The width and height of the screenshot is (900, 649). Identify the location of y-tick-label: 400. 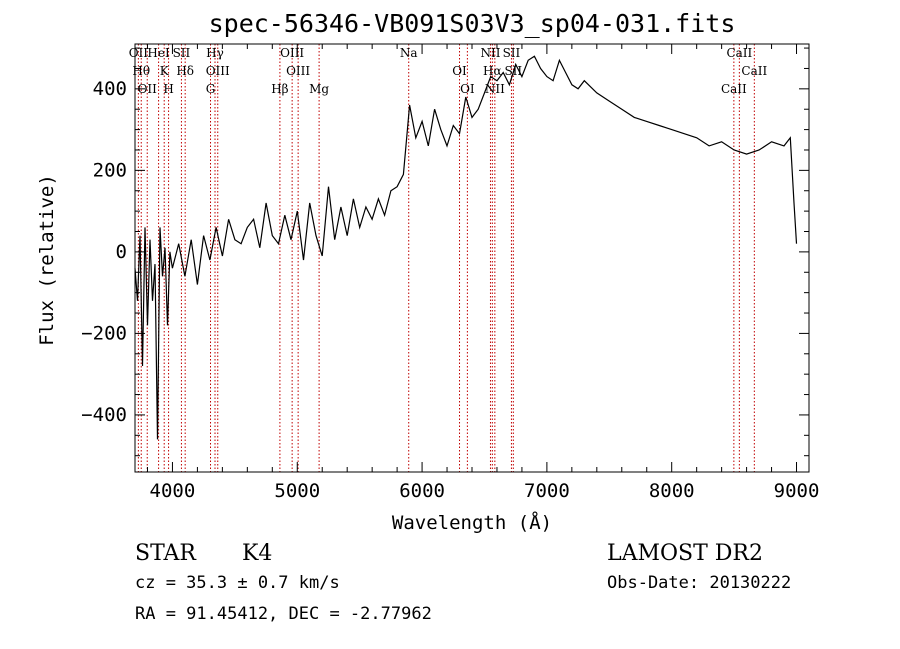
(110, 89).